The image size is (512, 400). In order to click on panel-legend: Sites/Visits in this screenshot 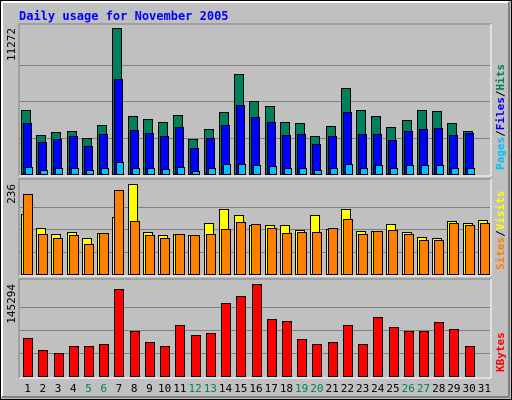, I will do `click(500, 231)`.